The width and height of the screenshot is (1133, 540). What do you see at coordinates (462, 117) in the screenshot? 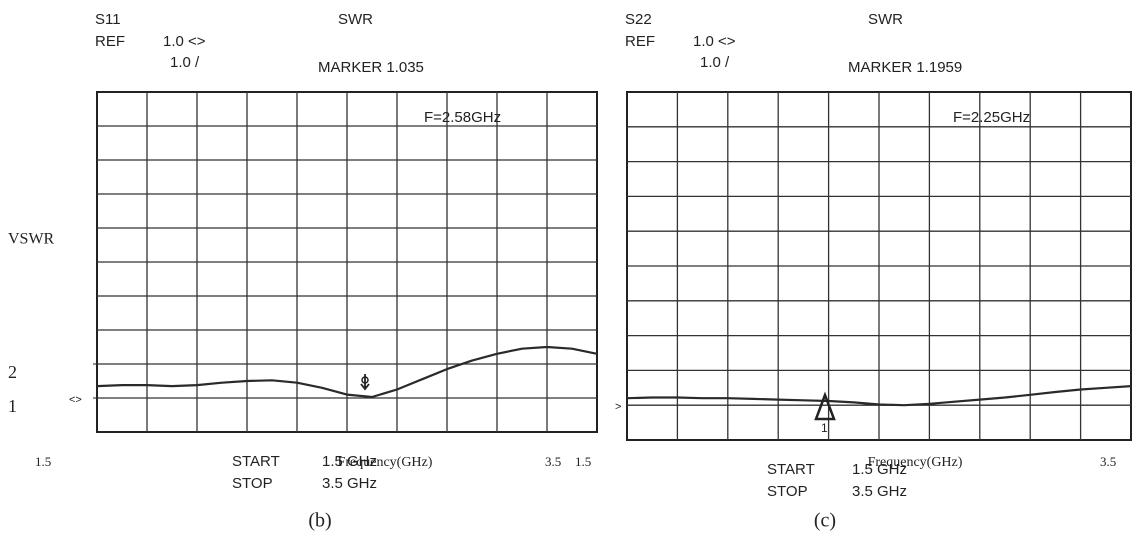
I see `marker-freq: F=2.58GHz` at bounding box center [462, 117].